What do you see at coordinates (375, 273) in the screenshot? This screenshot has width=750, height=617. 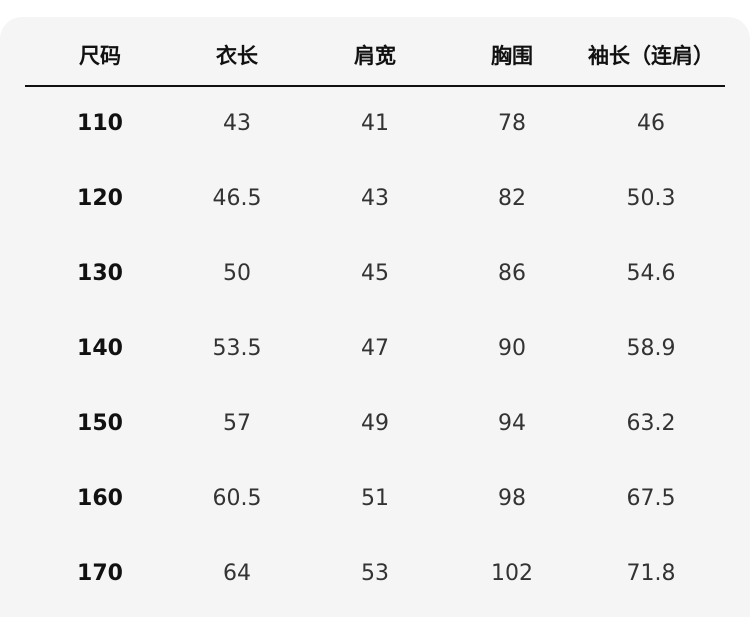 I see `measurement-cell: 45` at bounding box center [375, 273].